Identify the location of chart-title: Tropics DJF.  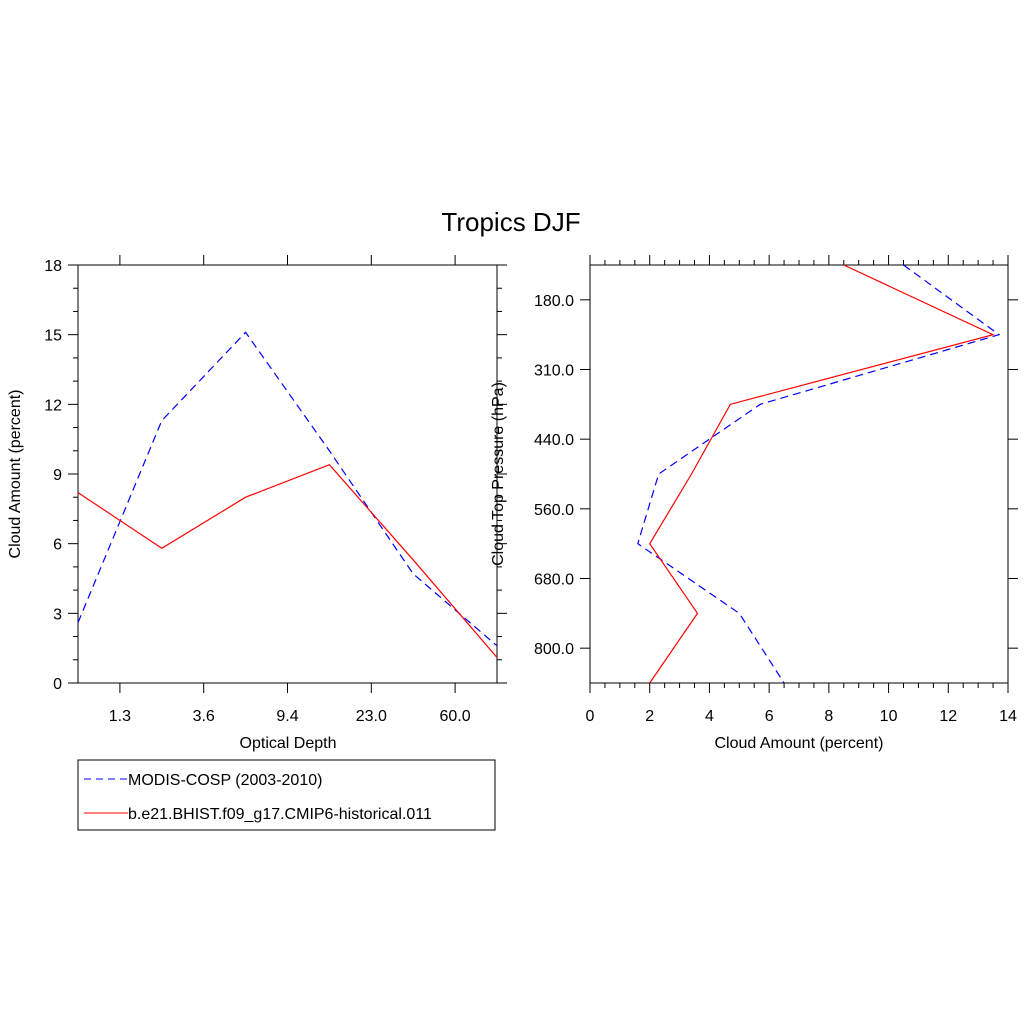
(510, 222).